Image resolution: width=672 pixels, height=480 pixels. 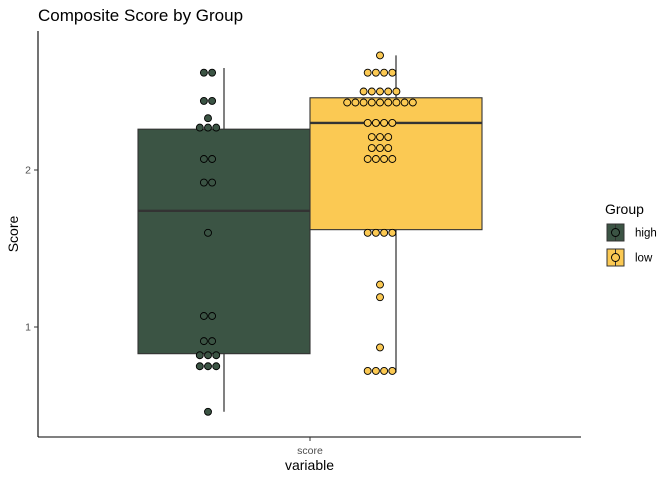 I want to click on y-tick-label: 2, so click(x=28, y=171).